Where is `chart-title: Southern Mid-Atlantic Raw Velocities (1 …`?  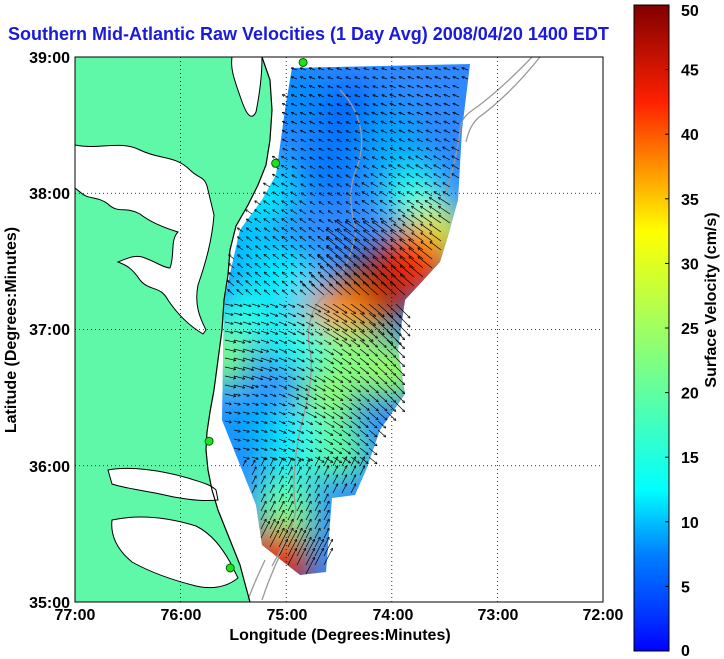
chart-title: Southern Mid-Atlantic Raw Velocities (1 … is located at coordinates (308, 34).